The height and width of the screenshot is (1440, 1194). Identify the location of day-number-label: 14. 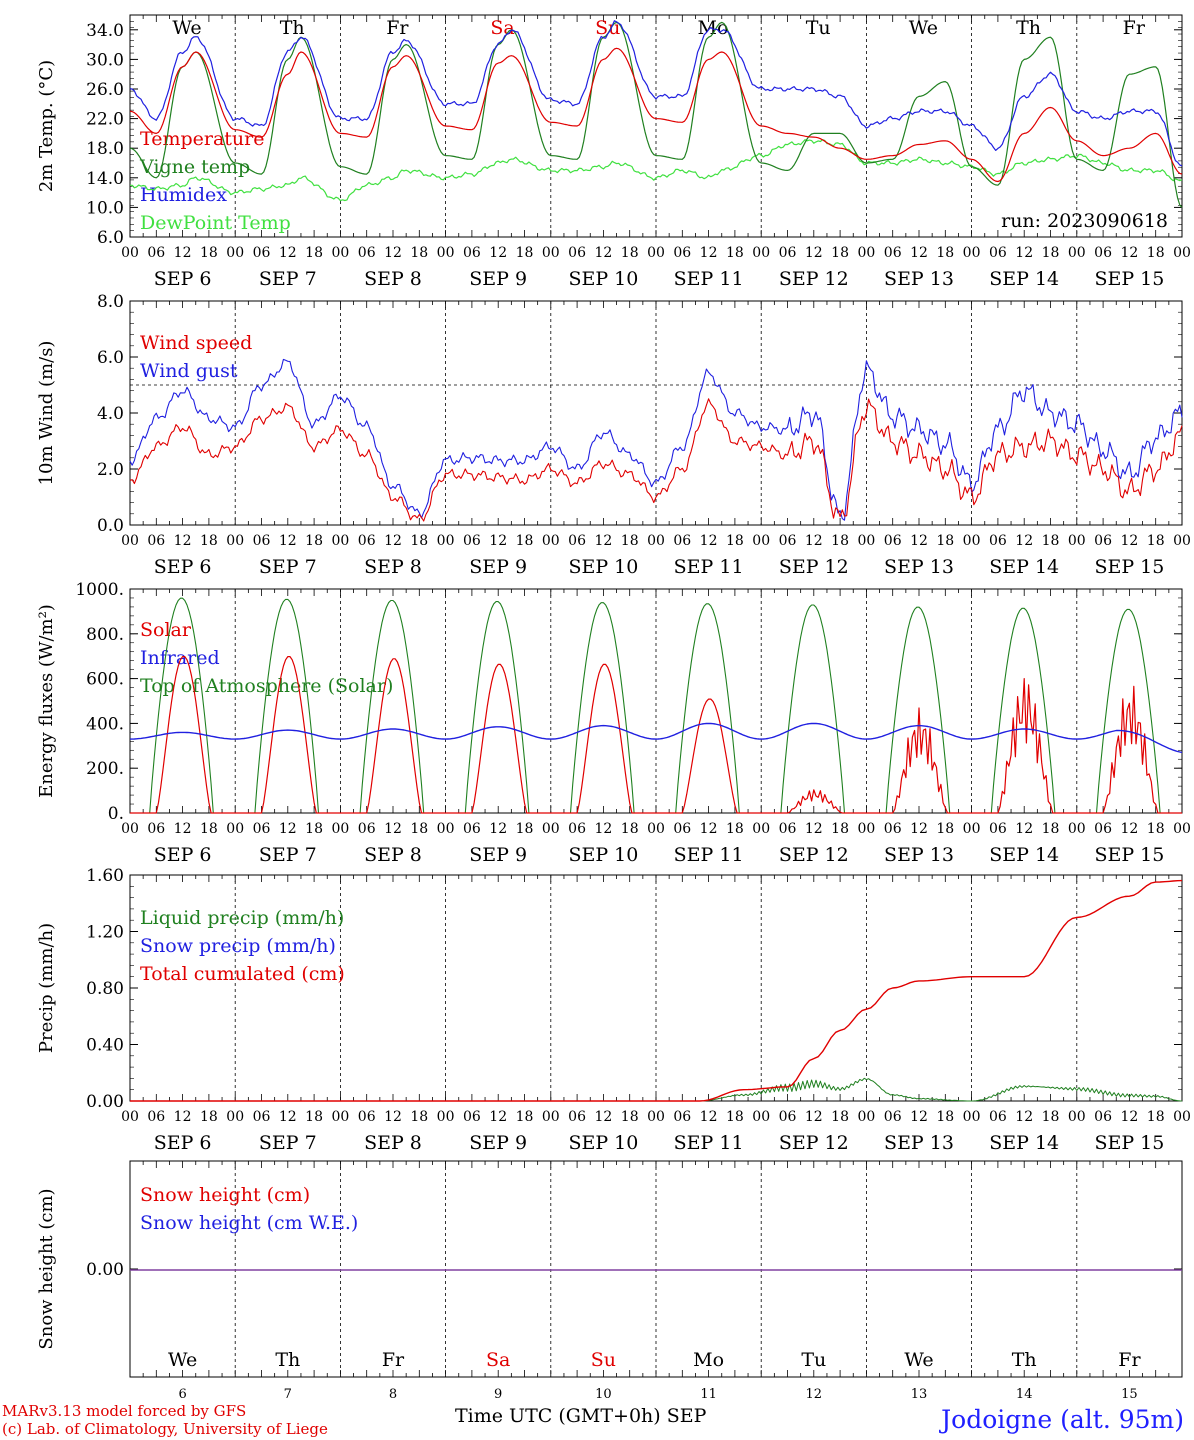
(1024, 1394).